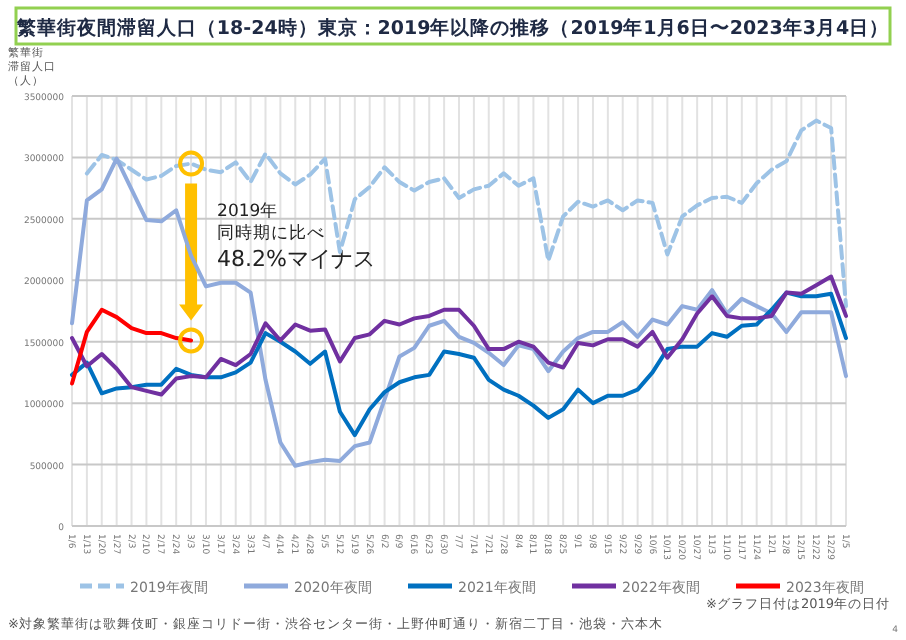  I want to click on annotation: 2019年同時期に比べ48.2%マイナス, so click(296, 235).